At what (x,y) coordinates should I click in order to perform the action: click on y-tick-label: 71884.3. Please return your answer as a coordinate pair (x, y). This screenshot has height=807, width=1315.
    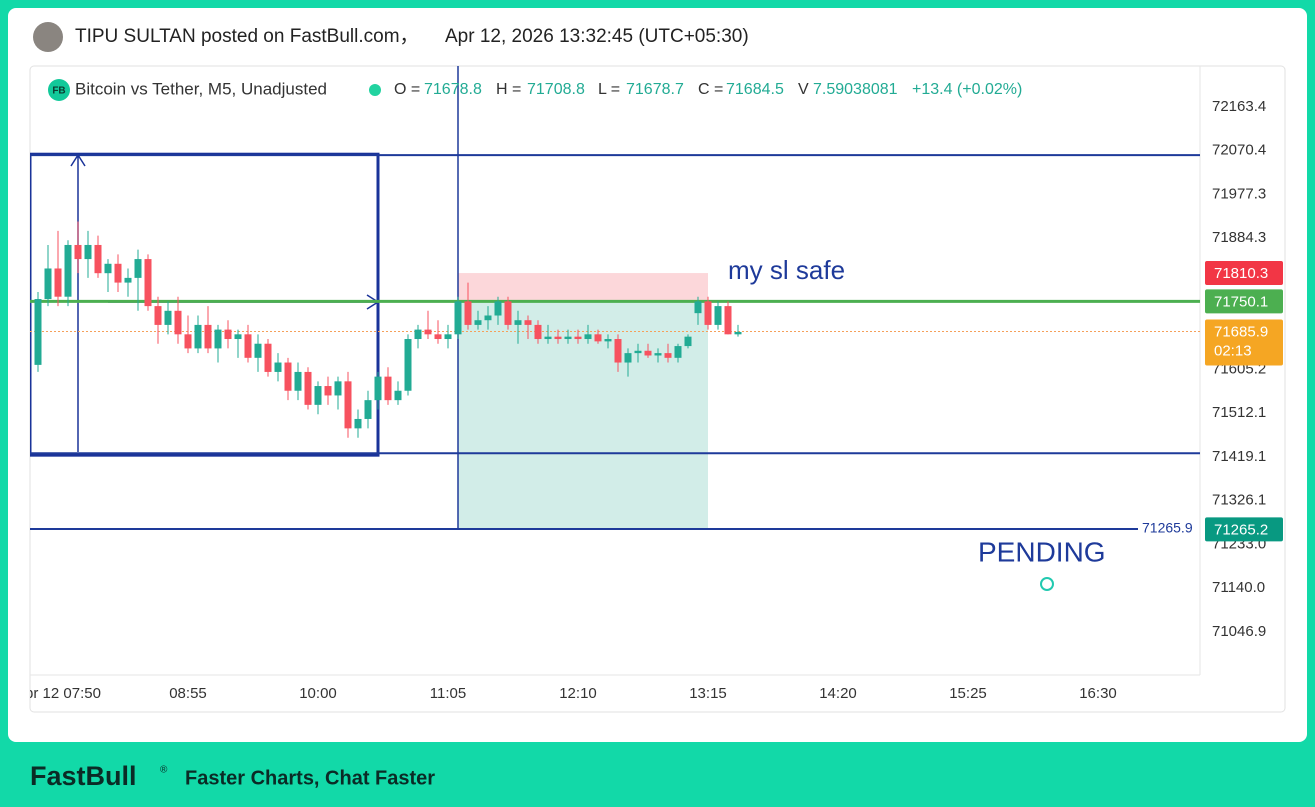
    Looking at the image, I should click on (1239, 237).